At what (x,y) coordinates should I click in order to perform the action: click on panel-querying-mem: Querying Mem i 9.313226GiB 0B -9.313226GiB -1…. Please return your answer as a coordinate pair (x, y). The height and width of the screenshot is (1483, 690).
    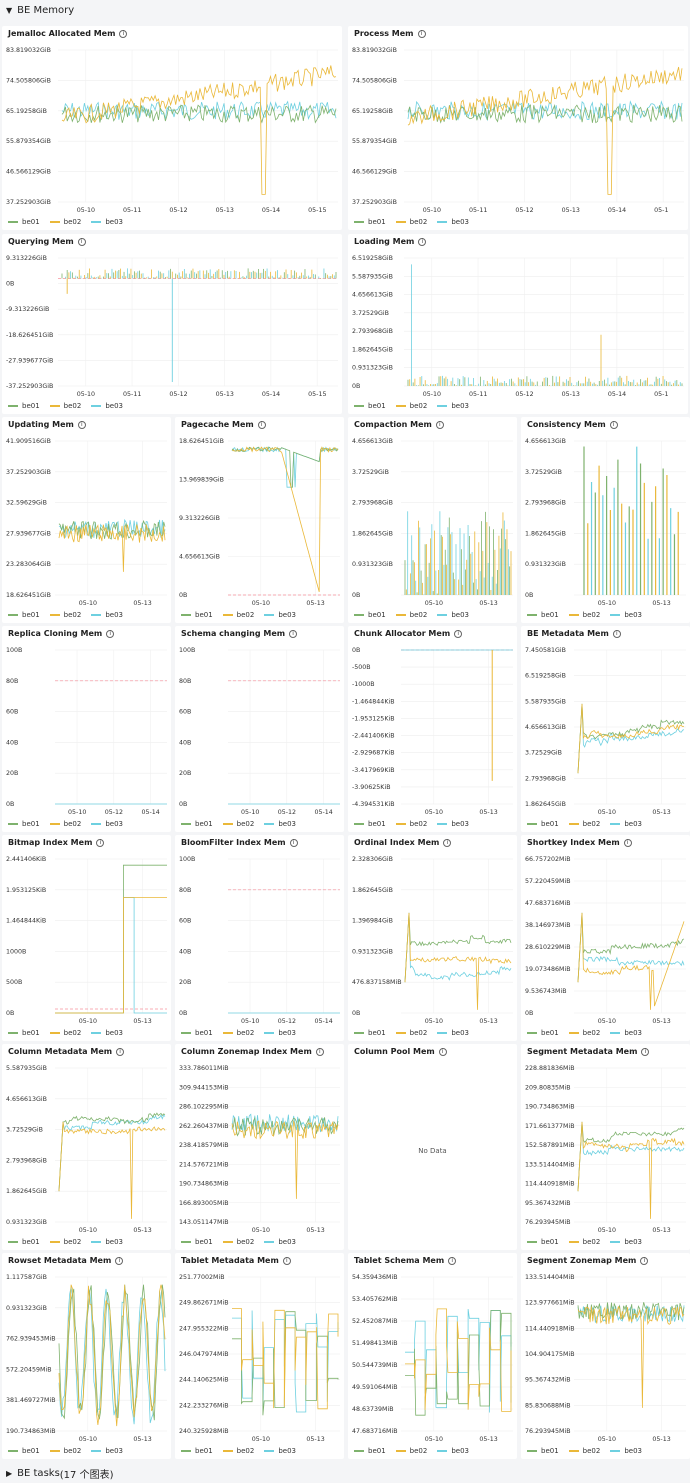
    Looking at the image, I should click on (172, 324).